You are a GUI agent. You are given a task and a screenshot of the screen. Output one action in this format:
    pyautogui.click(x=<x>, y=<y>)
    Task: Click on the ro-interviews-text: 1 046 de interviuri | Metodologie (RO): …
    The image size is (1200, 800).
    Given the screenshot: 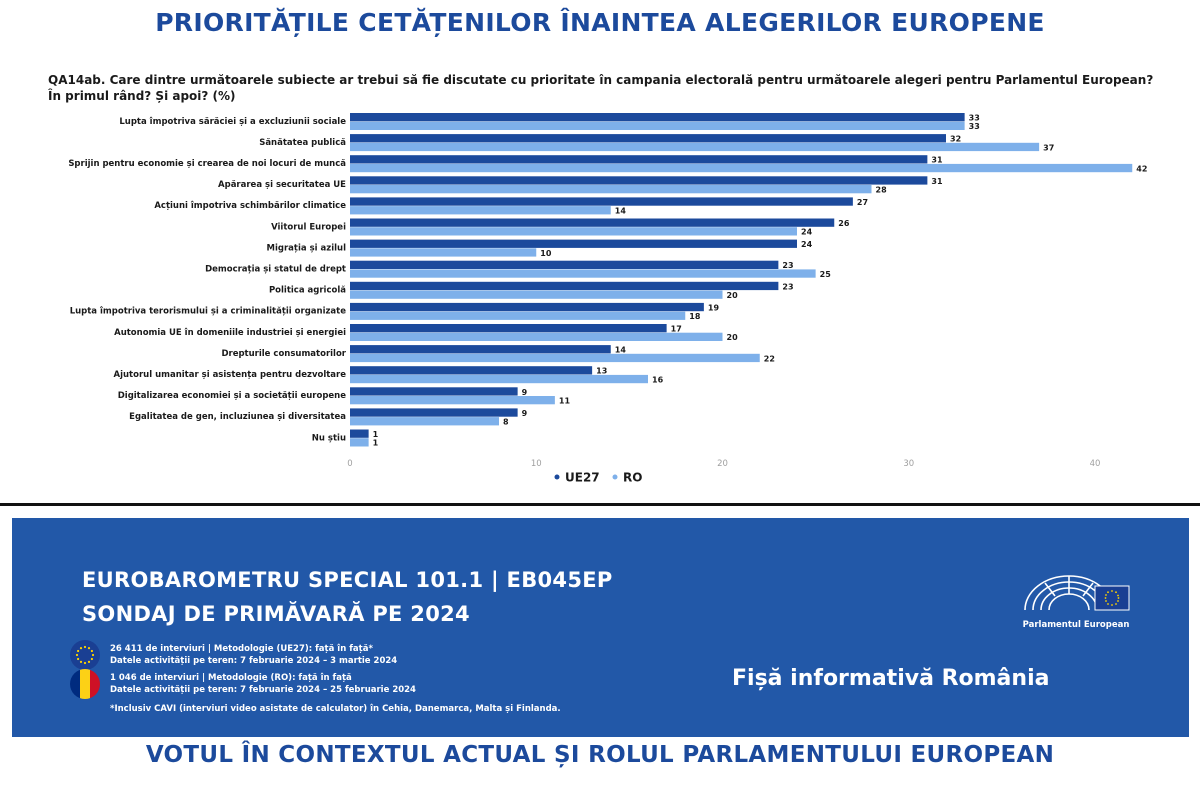 What is the action you would take?
    pyautogui.click(x=231, y=678)
    